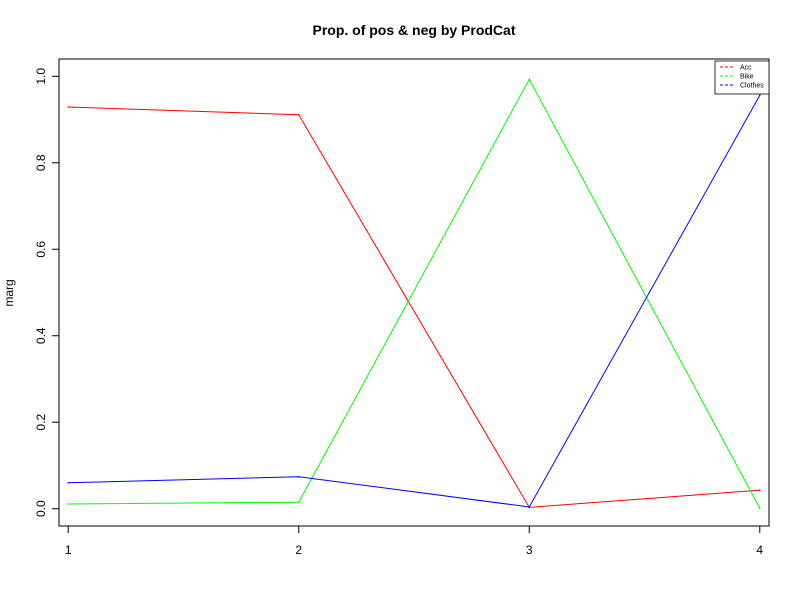 This screenshot has height=600, width=800. Describe the element at coordinates (41, 249) in the screenshot. I see `y-tick-label: 0.6` at that location.